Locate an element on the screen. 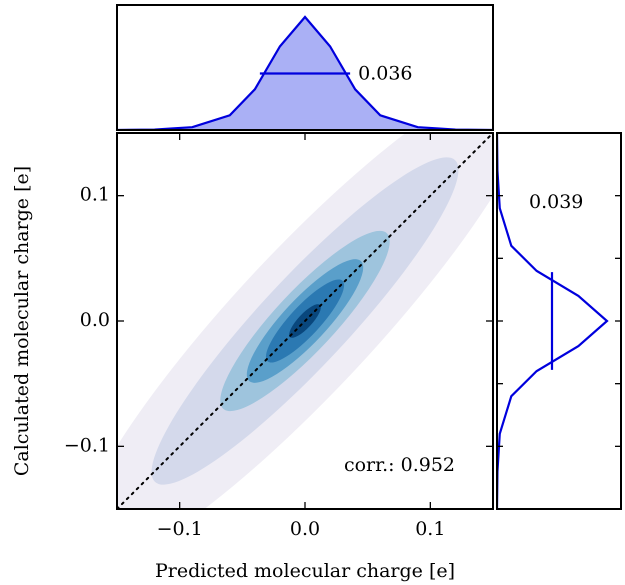 Image resolution: width=625 pixels, height=585 pixels. top-marginal-frame is located at coordinates (305, 67).